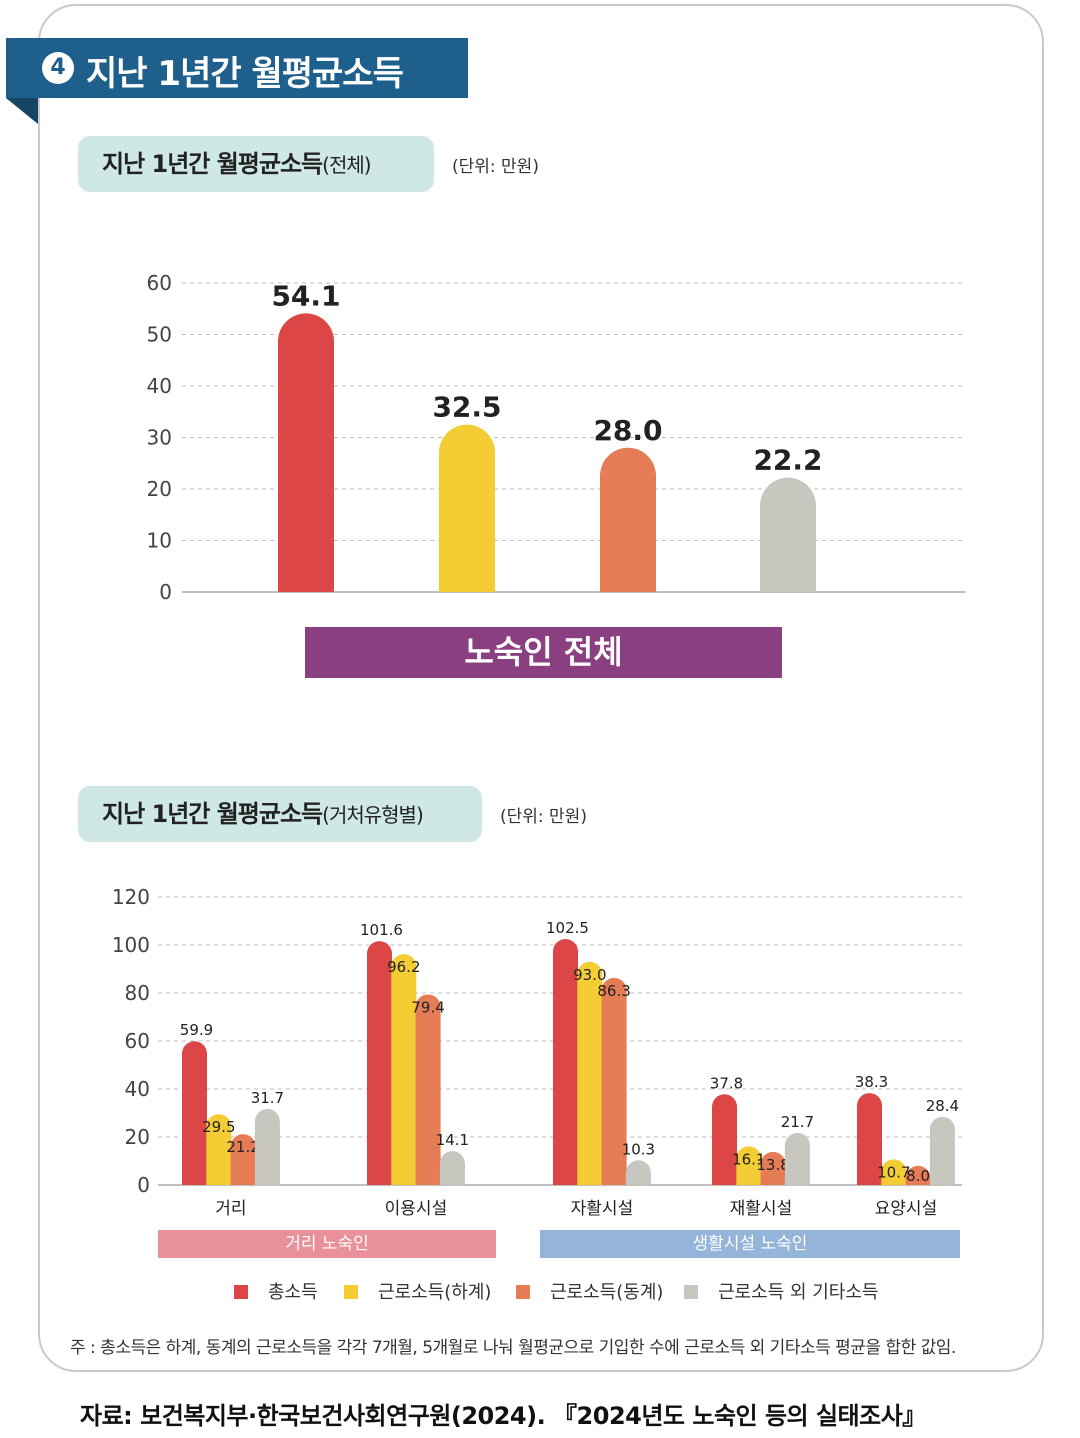 This screenshot has height=1438, width=1080. I want to click on chart2-ytick-label: 60, so click(137, 1041).